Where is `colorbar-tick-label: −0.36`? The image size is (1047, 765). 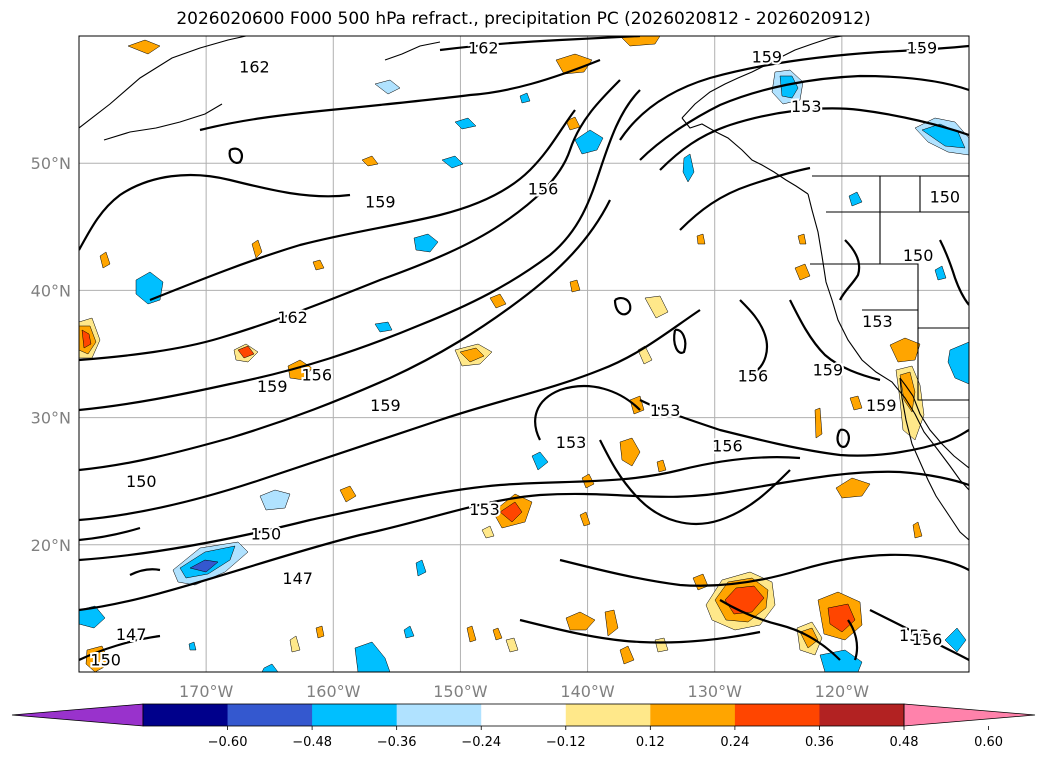
colorbar-tick-label: −0.36 is located at coordinates (397, 742).